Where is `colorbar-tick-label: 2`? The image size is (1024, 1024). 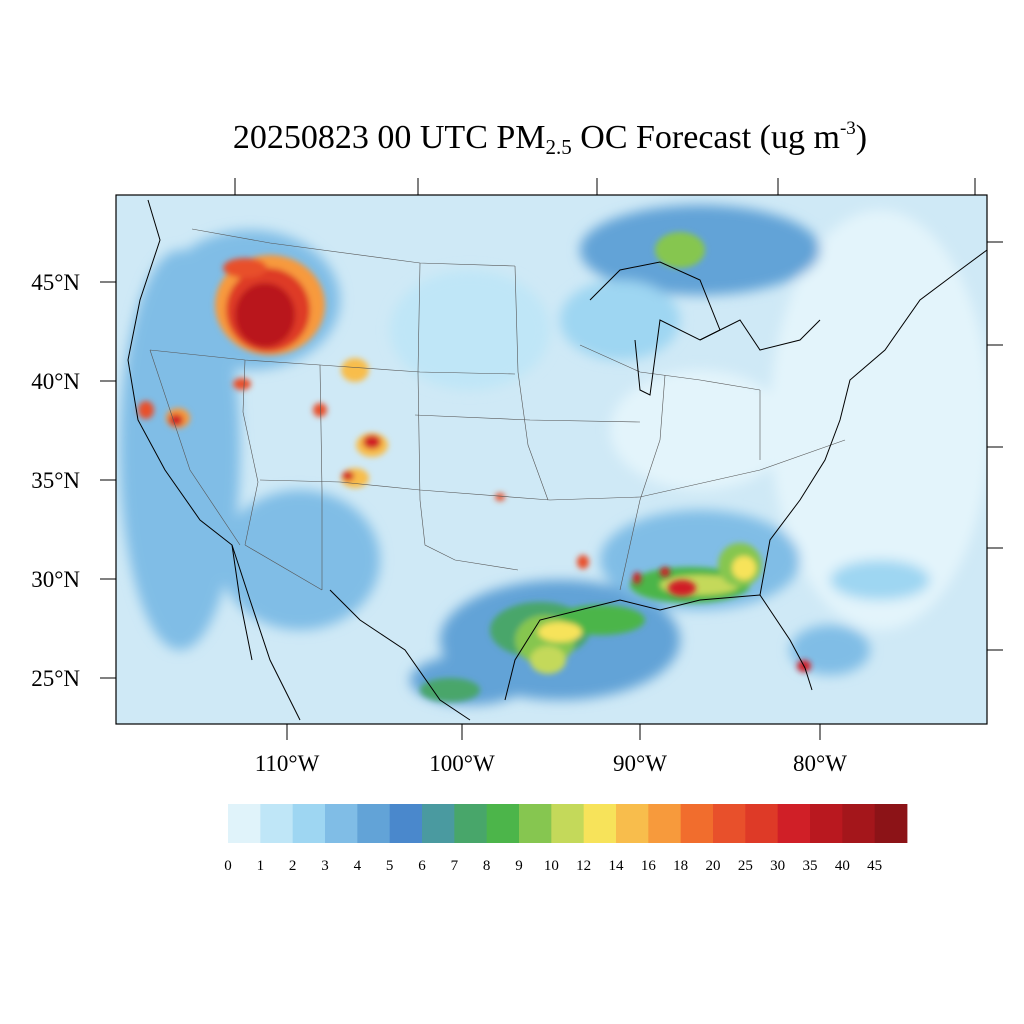
colorbar-tick-label: 2 is located at coordinates (293, 866).